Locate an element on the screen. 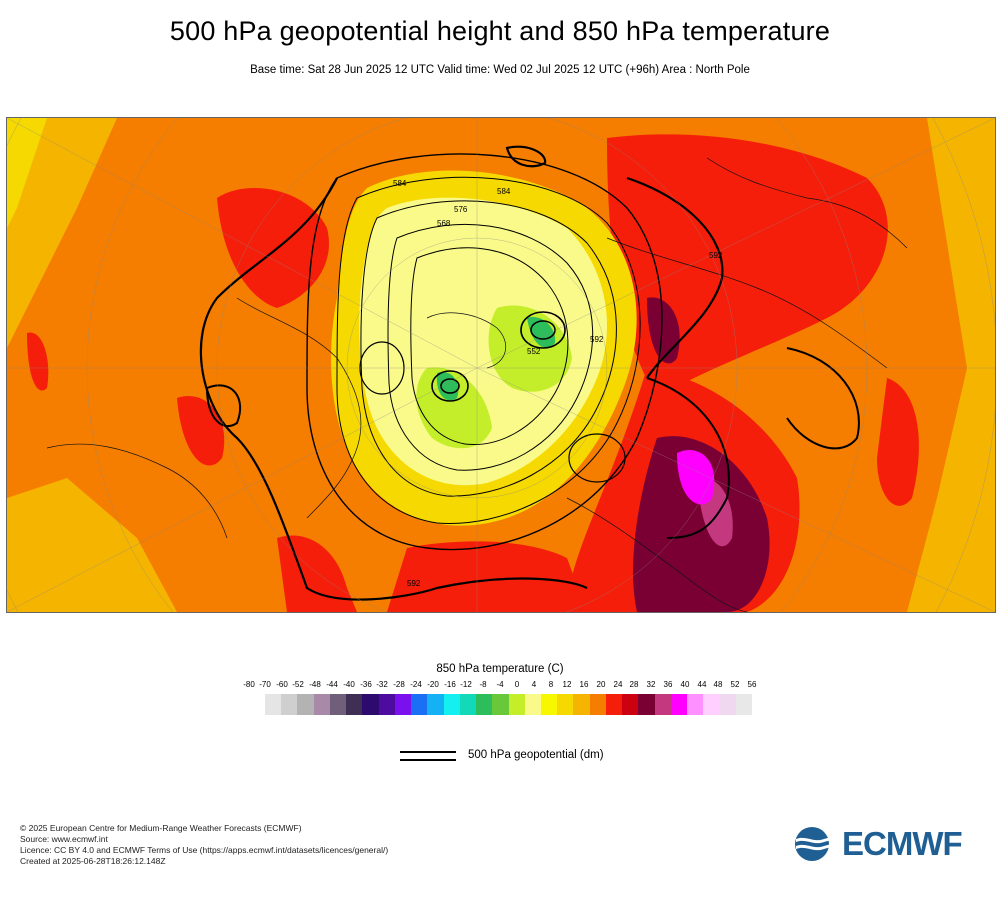 This screenshot has height=900, width=1000. extreme-hot-core is located at coordinates (696, 477).